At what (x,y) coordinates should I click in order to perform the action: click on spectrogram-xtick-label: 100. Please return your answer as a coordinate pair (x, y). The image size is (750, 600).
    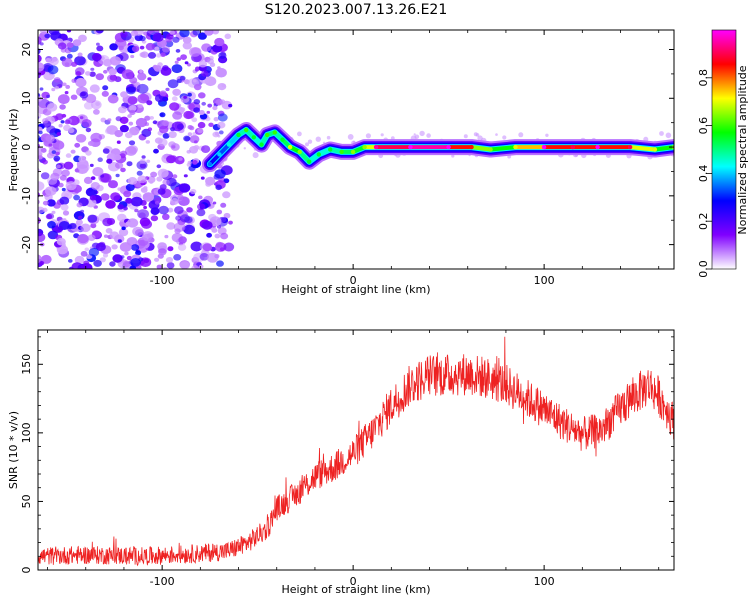
    Looking at the image, I should click on (544, 280).